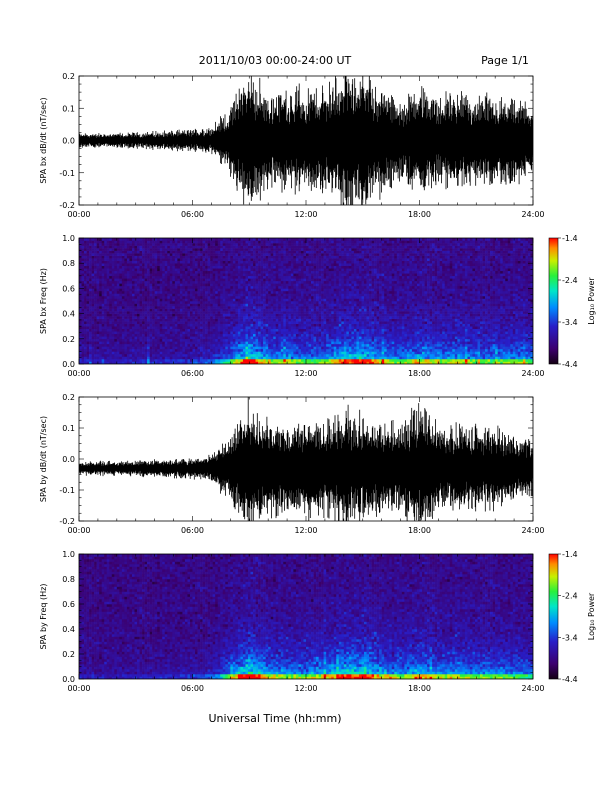 Image resolution: width=612 pixels, height=792 pixels. I want to click on date-range-title: 2011/10/03 00:00-24:00 UT, so click(275, 60).